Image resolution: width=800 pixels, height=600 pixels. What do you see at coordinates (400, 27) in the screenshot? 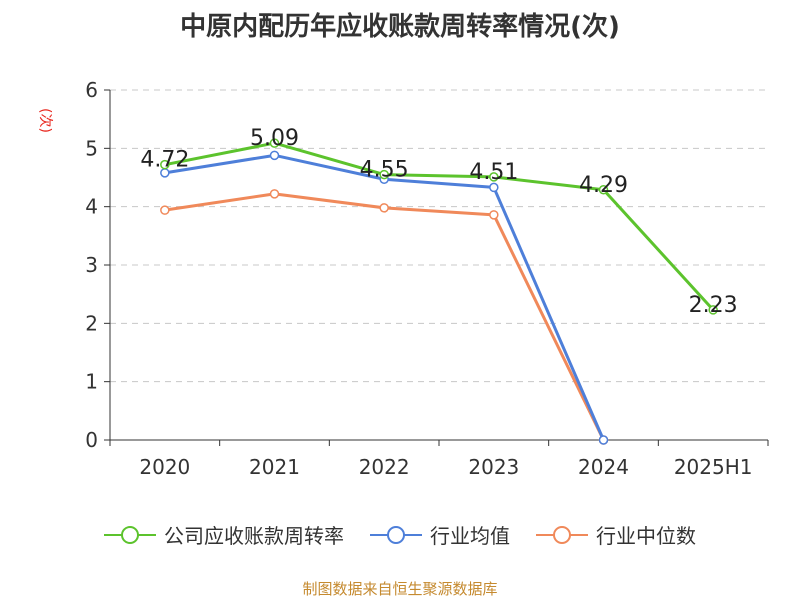
I see `chart-title: 中原内配历年应收账款周转率情况(次)` at bounding box center [400, 27].